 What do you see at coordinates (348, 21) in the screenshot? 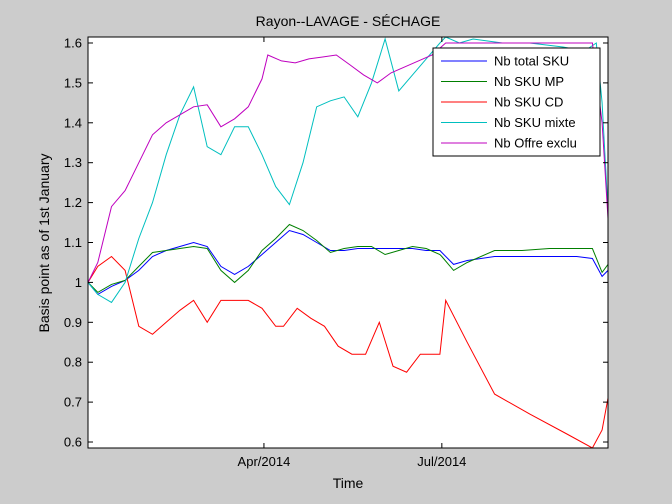
I see `chart-title: Rayon--LAVAGE - SÉCHAGE` at bounding box center [348, 21].